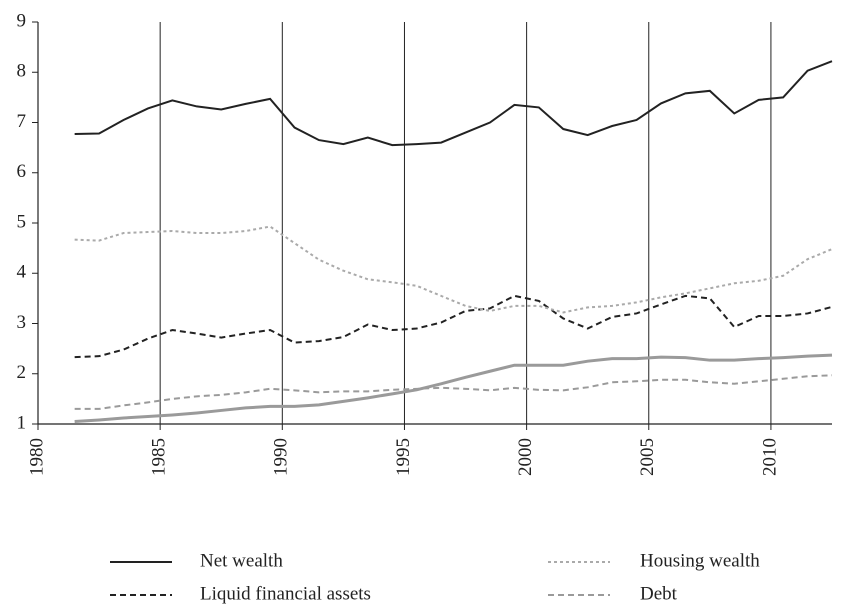  Describe the element at coordinates (159, 457) in the screenshot. I see `x-tick-label: 1985` at that location.